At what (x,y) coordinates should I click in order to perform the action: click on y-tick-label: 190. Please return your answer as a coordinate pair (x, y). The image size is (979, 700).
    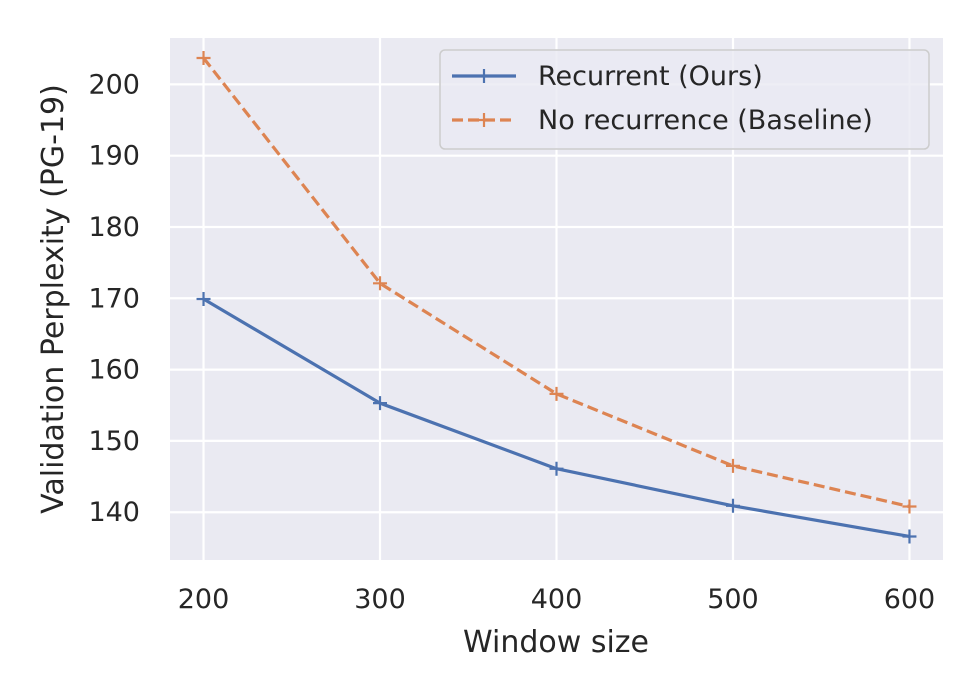
    Looking at the image, I should click on (114, 156).